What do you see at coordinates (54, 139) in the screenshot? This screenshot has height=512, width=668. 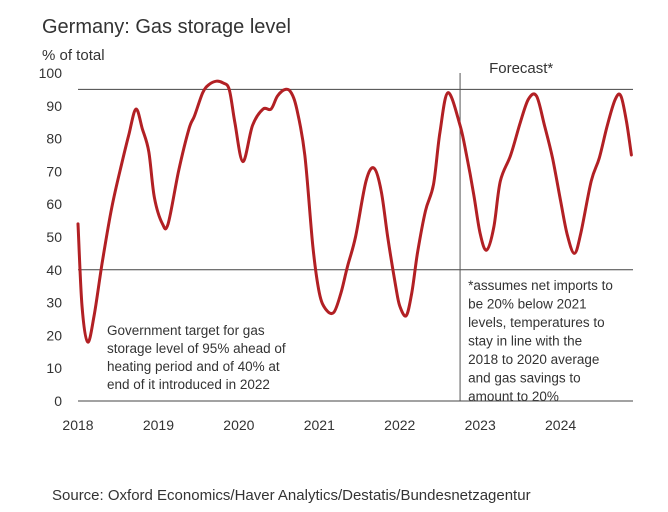 I see `y-tick-label: 80` at bounding box center [54, 139].